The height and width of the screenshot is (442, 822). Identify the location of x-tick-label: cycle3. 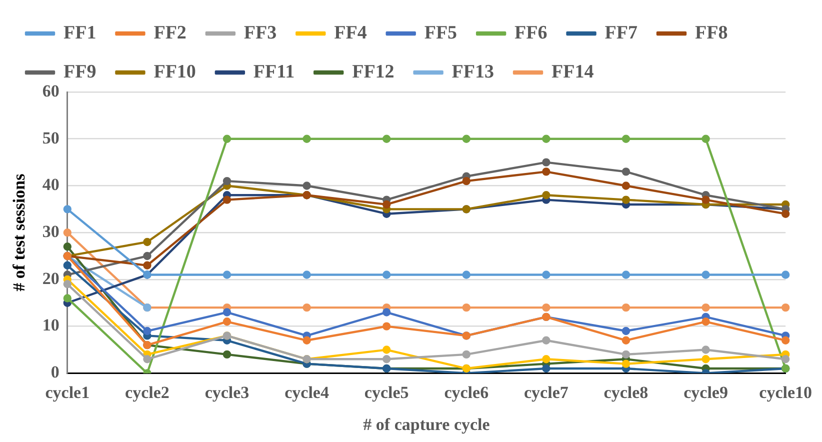
(227, 392).